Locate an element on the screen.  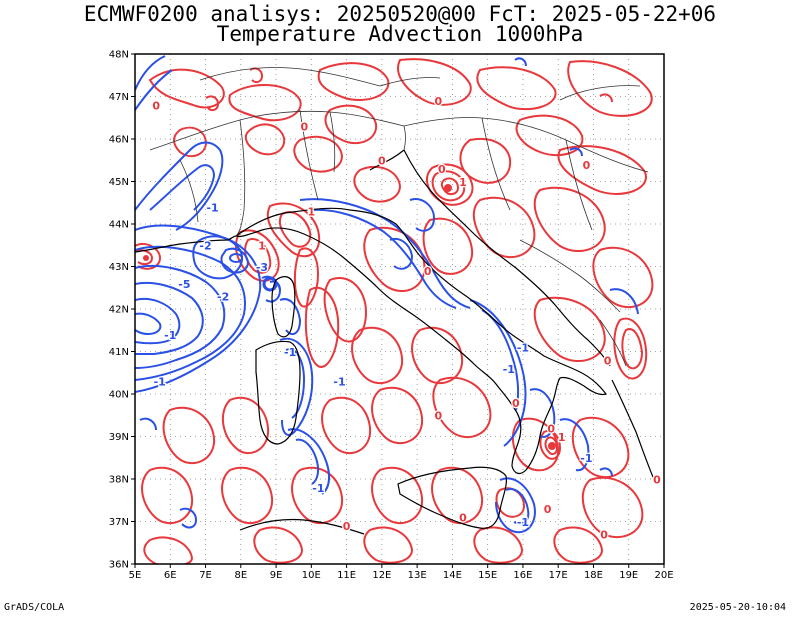
lat-tick-label: 47N is located at coordinates (119, 97).